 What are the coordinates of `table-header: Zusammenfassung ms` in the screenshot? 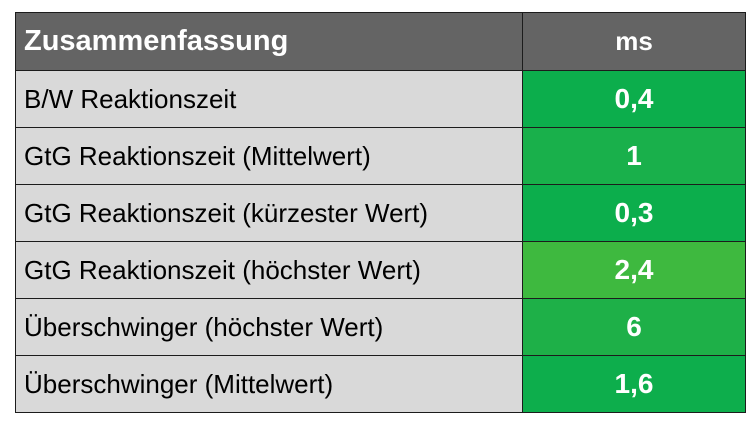 It's located at (380, 41).